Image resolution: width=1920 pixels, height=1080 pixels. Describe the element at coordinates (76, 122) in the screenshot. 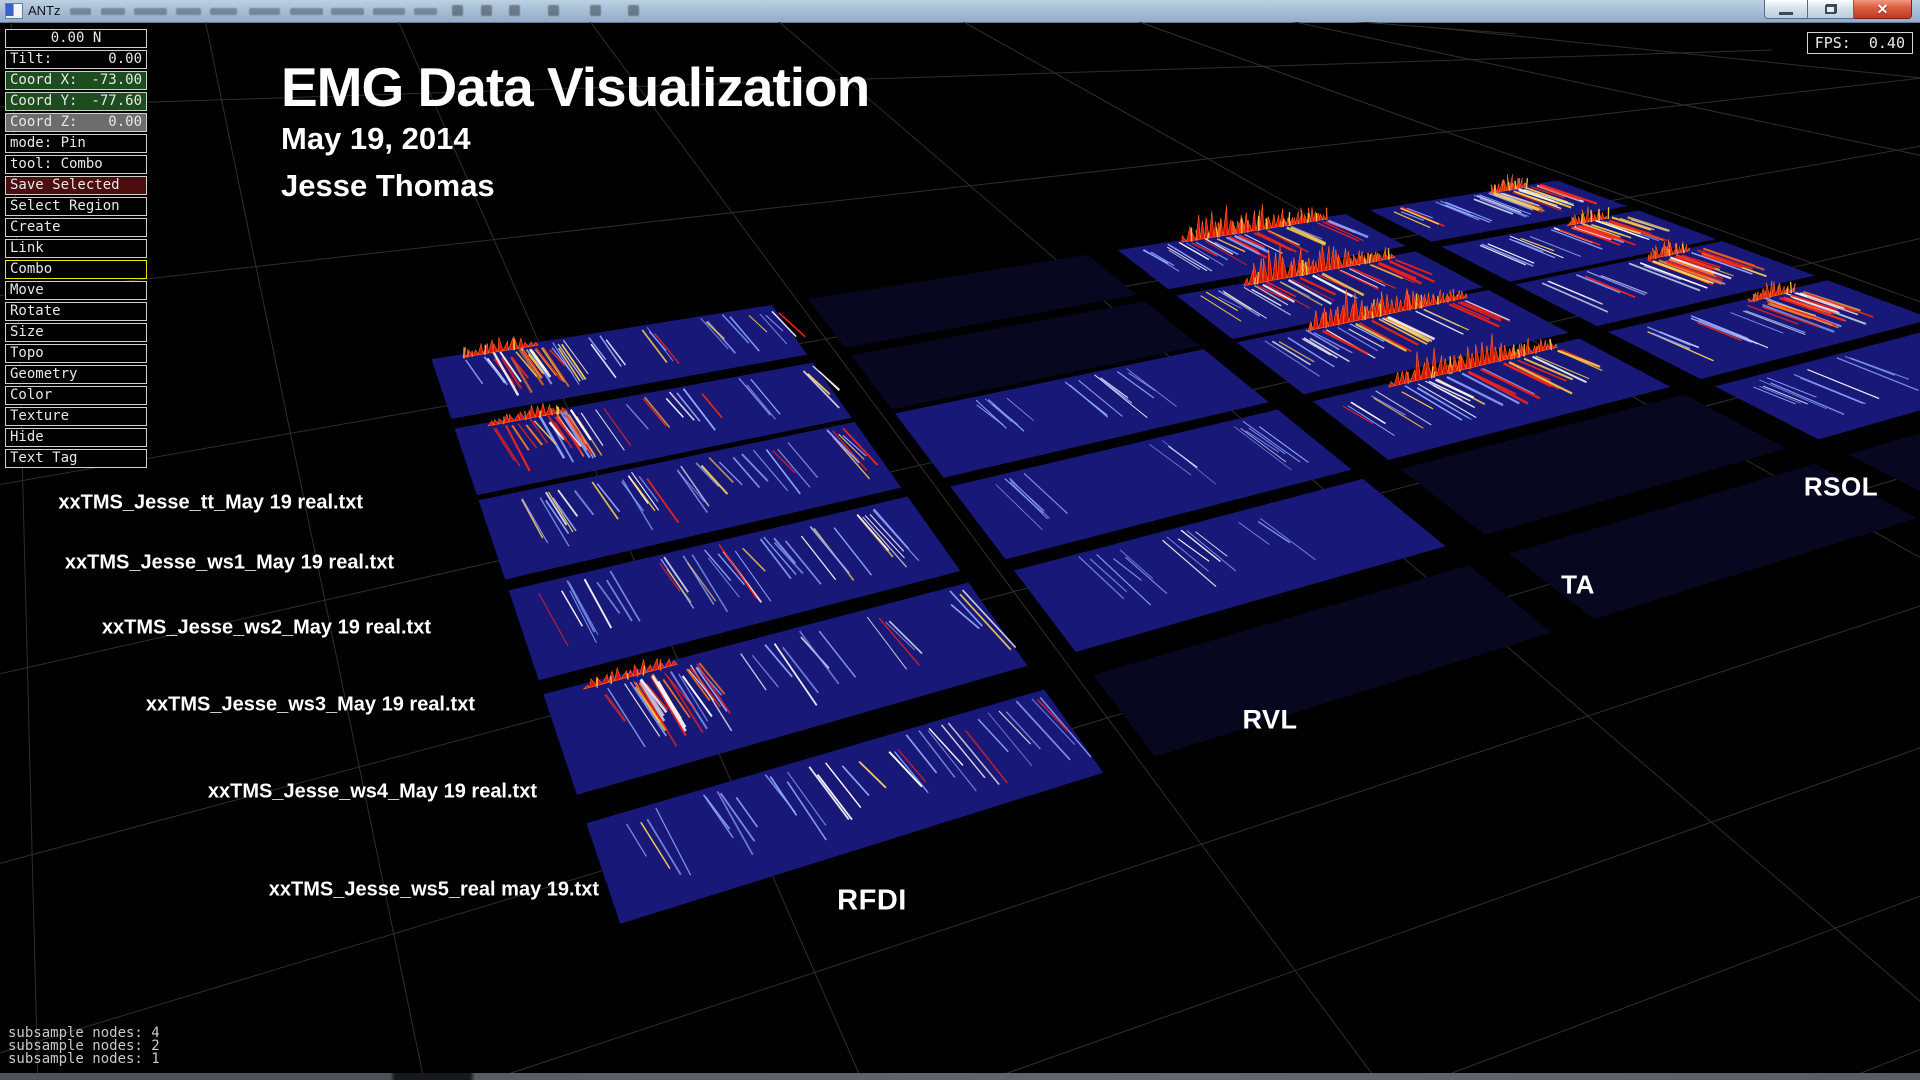

I see `hud-item-coord-z: Coord Z: 0.00` at that location.